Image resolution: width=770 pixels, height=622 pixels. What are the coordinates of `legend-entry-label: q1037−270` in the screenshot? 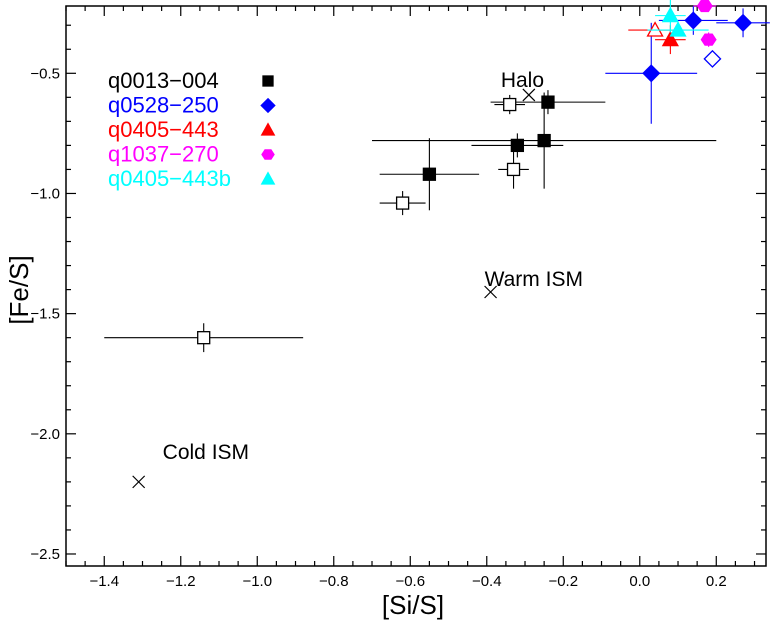 It's located at (163, 154).